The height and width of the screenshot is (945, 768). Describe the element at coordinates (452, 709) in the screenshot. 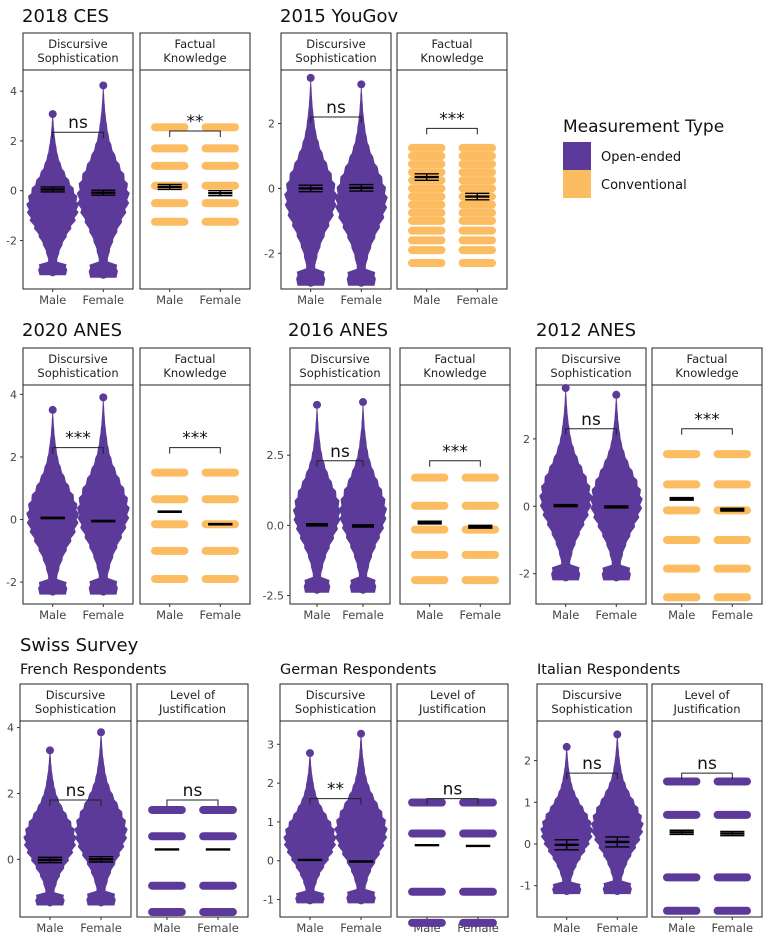

I see `strip-label-line2: Justification` at that location.